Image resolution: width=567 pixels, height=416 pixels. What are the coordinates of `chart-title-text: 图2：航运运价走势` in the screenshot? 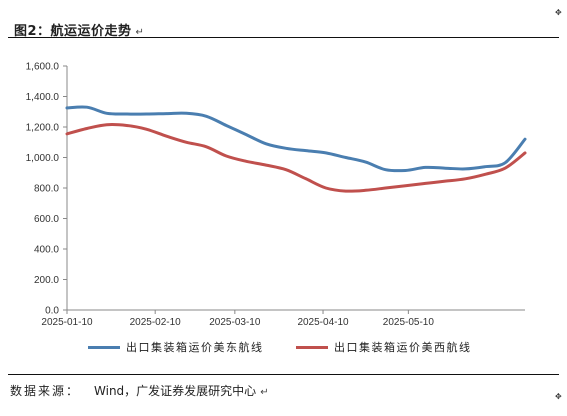 It's located at (73, 31).